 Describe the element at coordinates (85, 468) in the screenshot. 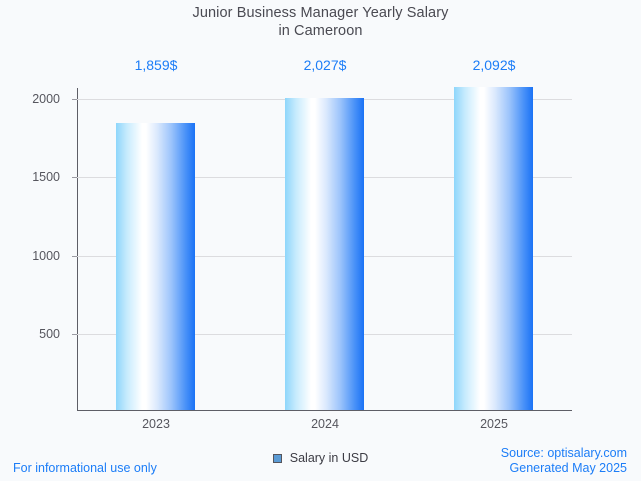

I see `disclaimer-text: For informational use only` at that location.